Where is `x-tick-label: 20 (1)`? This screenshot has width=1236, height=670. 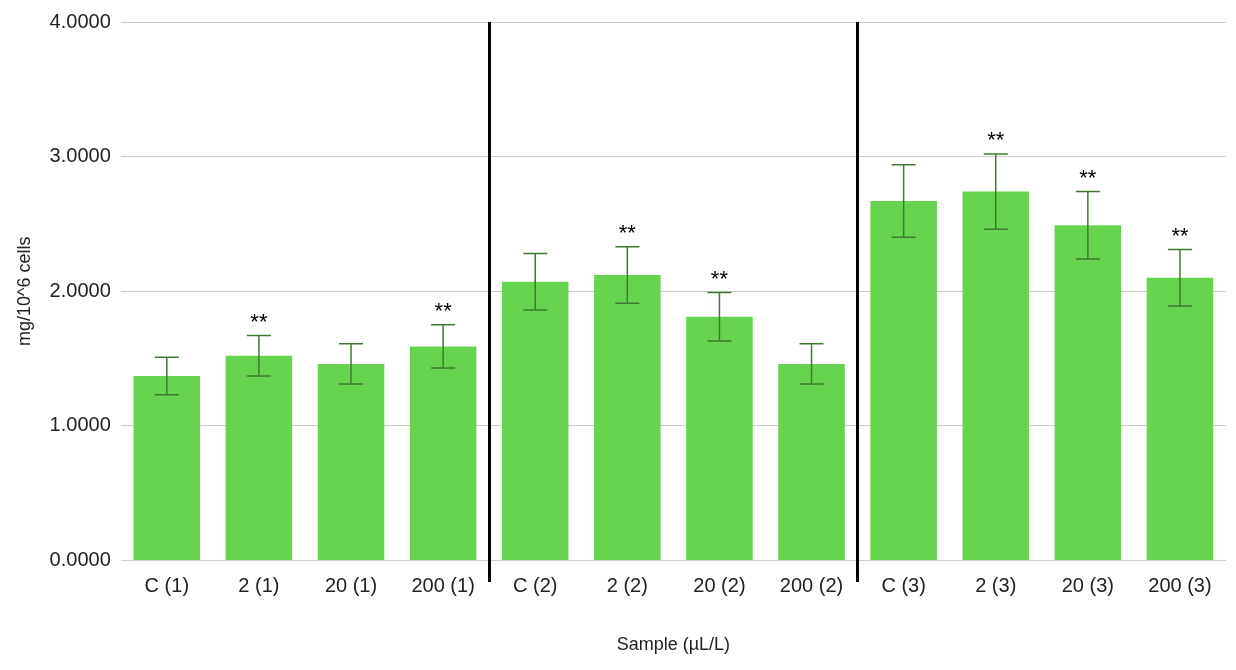
x-tick-label: 20 (1) is located at coordinates (351, 584).